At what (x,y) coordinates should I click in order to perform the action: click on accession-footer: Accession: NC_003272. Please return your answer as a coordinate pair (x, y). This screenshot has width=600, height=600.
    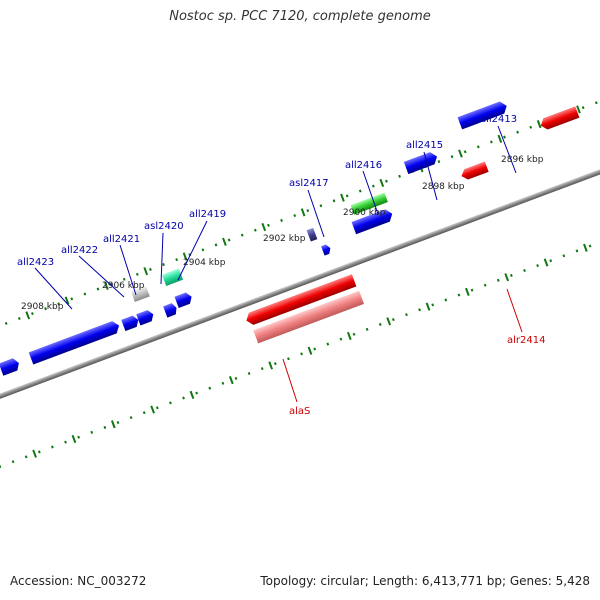
    Looking at the image, I should click on (78, 581).